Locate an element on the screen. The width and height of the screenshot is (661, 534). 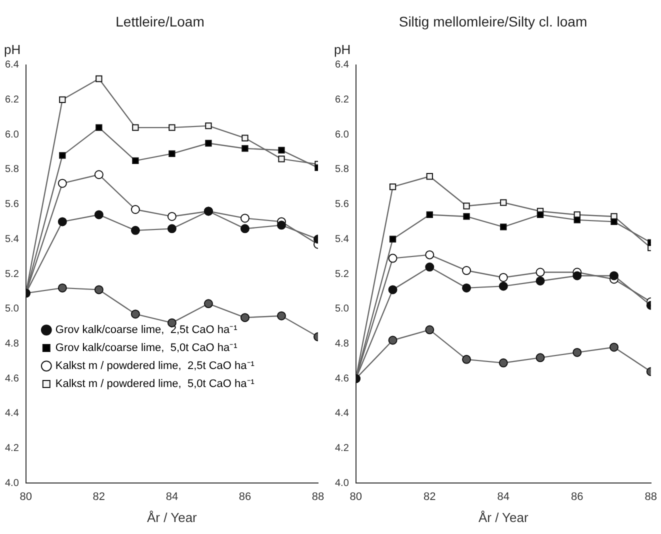
x-axis-title: År / Year is located at coordinates (172, 517).